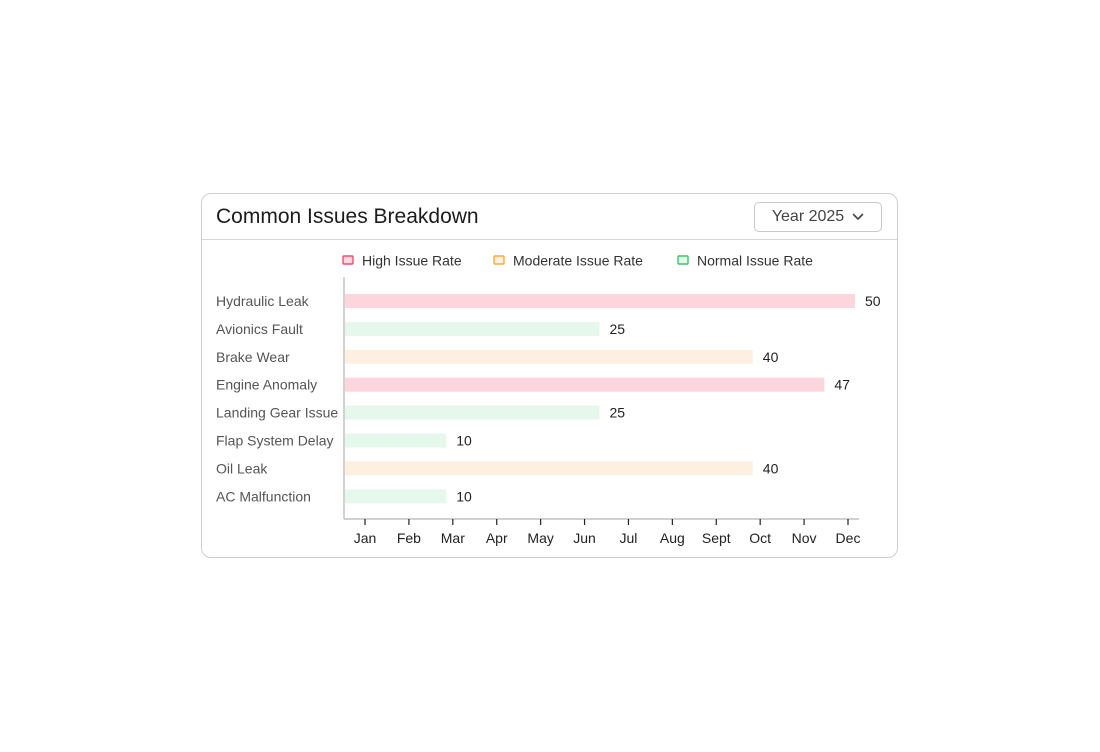 The width and height of the screenshot is (1100, 752). Describe the element at coordinates (365, 538) in the screenshot. I see `x-tick-label: Jan` at that location.